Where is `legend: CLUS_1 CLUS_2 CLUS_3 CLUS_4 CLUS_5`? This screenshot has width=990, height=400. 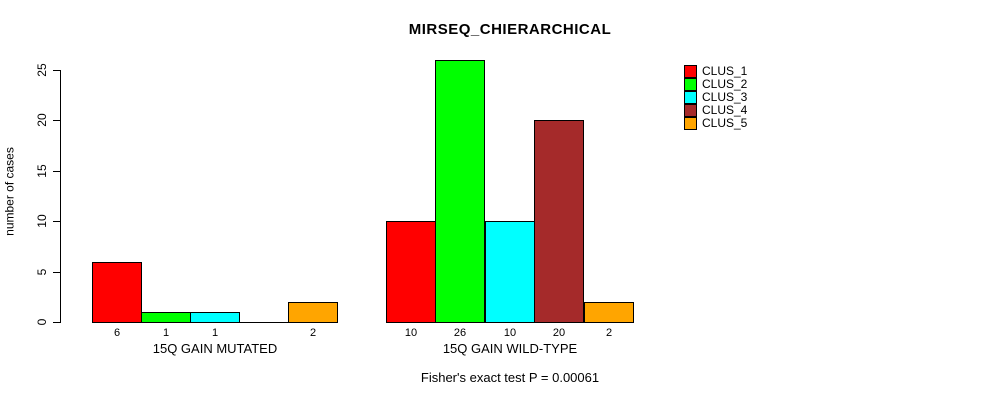
legend: CLUS_1 CLUS_2 CLUS_3 CLUS_4 CLUS_5 is located at coordinates (715, 97).